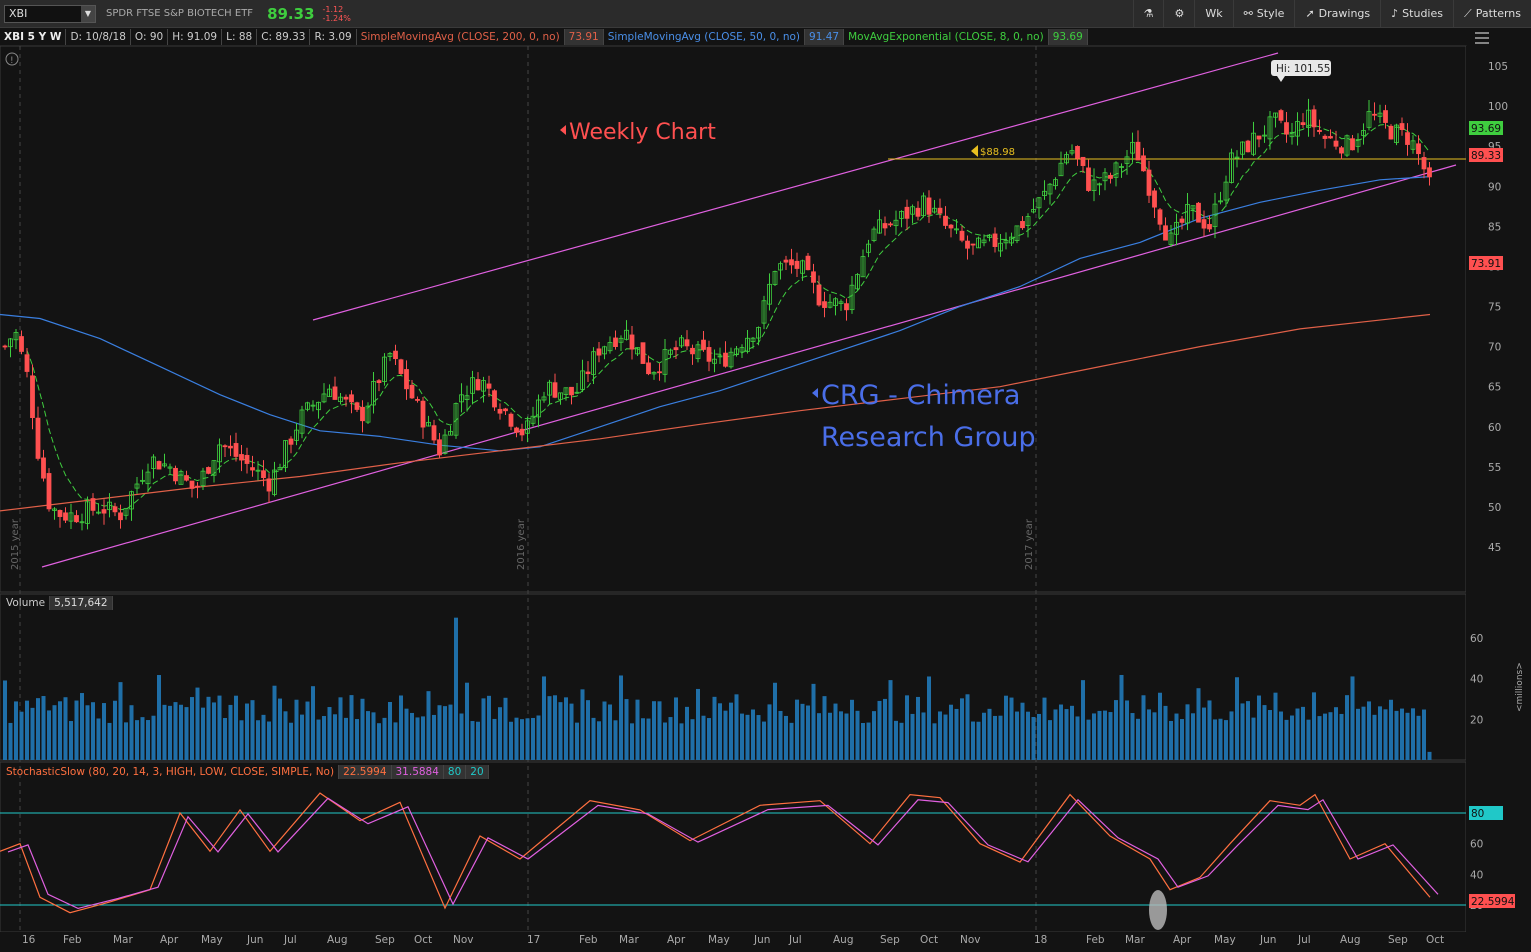  I want to click on arrow-left-icon, so click(563, 130).